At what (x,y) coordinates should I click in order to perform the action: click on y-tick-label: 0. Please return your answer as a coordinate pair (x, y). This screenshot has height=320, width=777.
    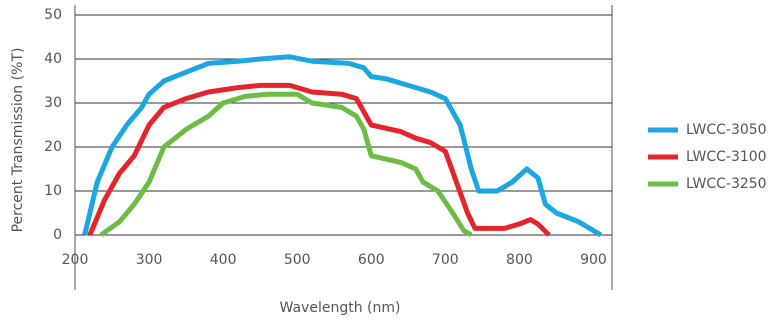
    Looking at the image, I should click on (57, 235).